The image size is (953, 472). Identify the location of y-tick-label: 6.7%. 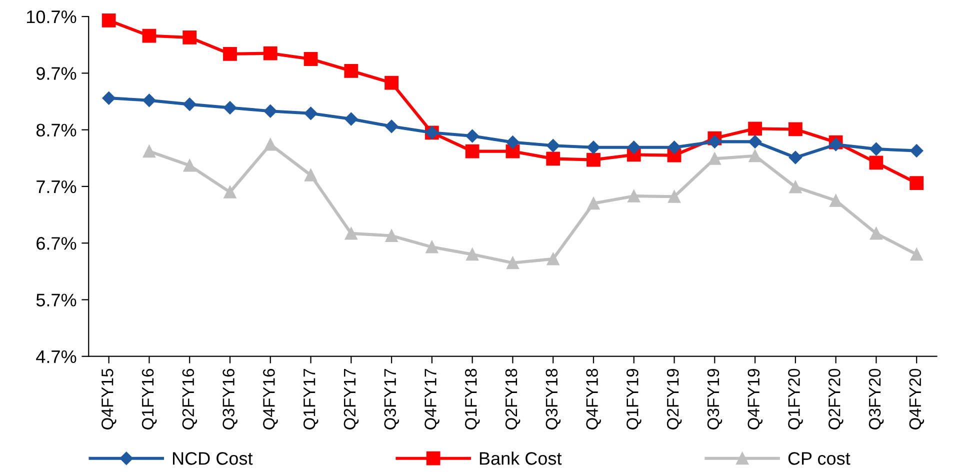
(56, 243).